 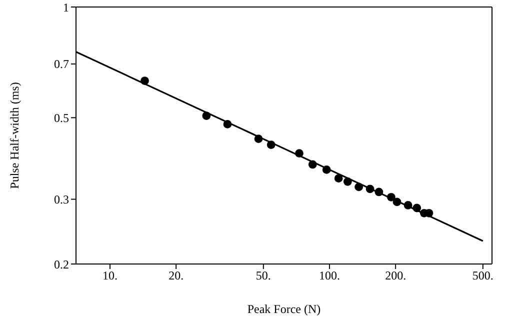 I want to click on y-tick-label: 1, so click(x=66, y=7).